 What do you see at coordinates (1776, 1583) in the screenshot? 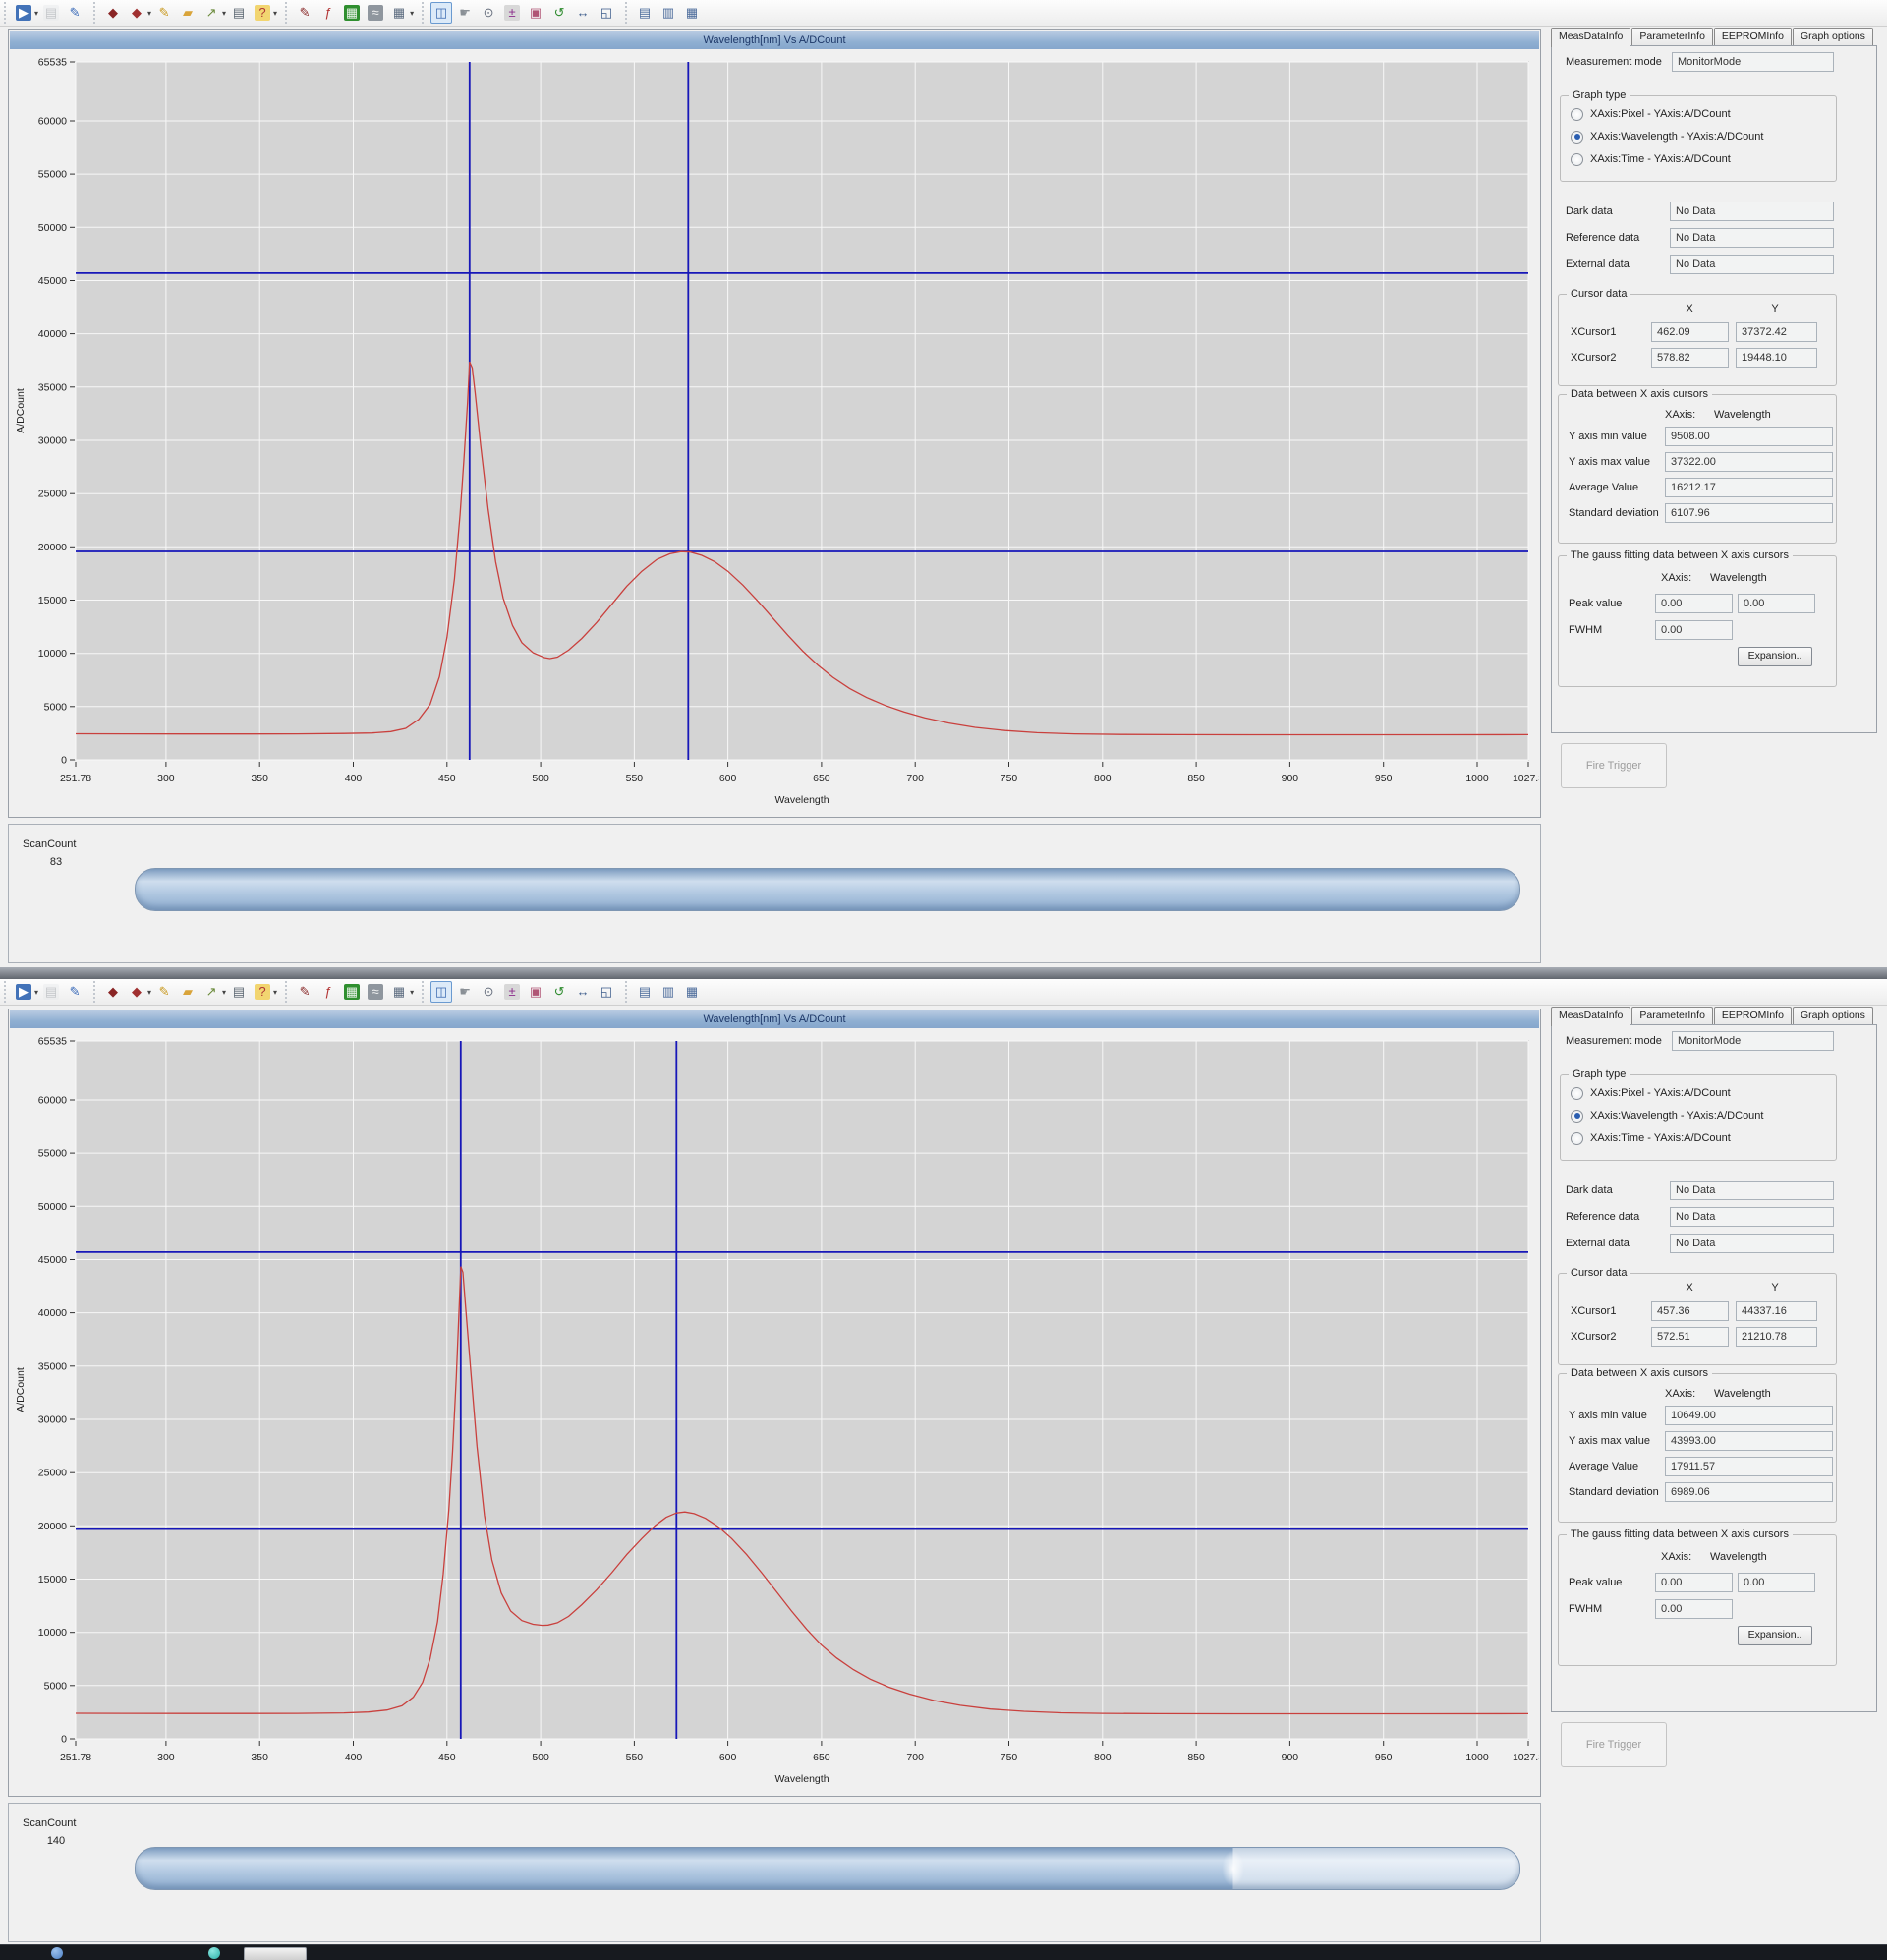
I see `peak-value-field-2: 0.00` at bounding box center [1776, 1583].